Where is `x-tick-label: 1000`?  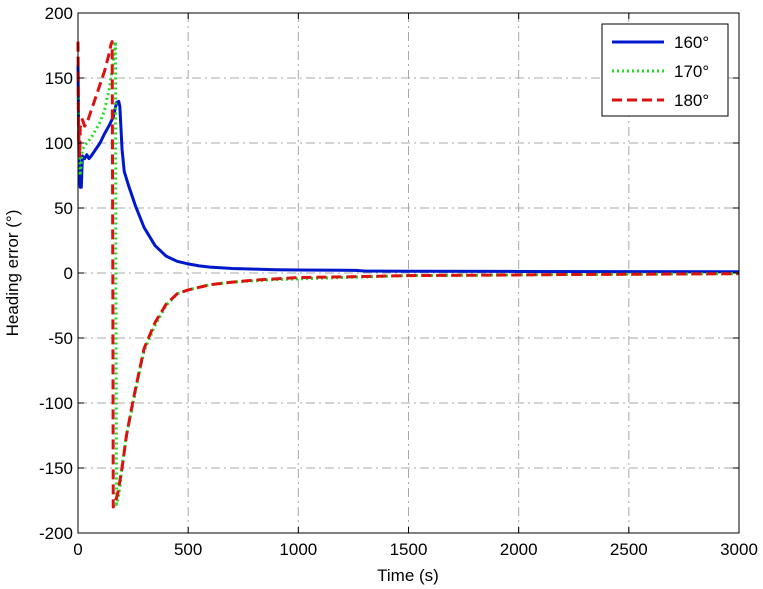 x-tick-label: 1000 is located at coordinates (298, 549).